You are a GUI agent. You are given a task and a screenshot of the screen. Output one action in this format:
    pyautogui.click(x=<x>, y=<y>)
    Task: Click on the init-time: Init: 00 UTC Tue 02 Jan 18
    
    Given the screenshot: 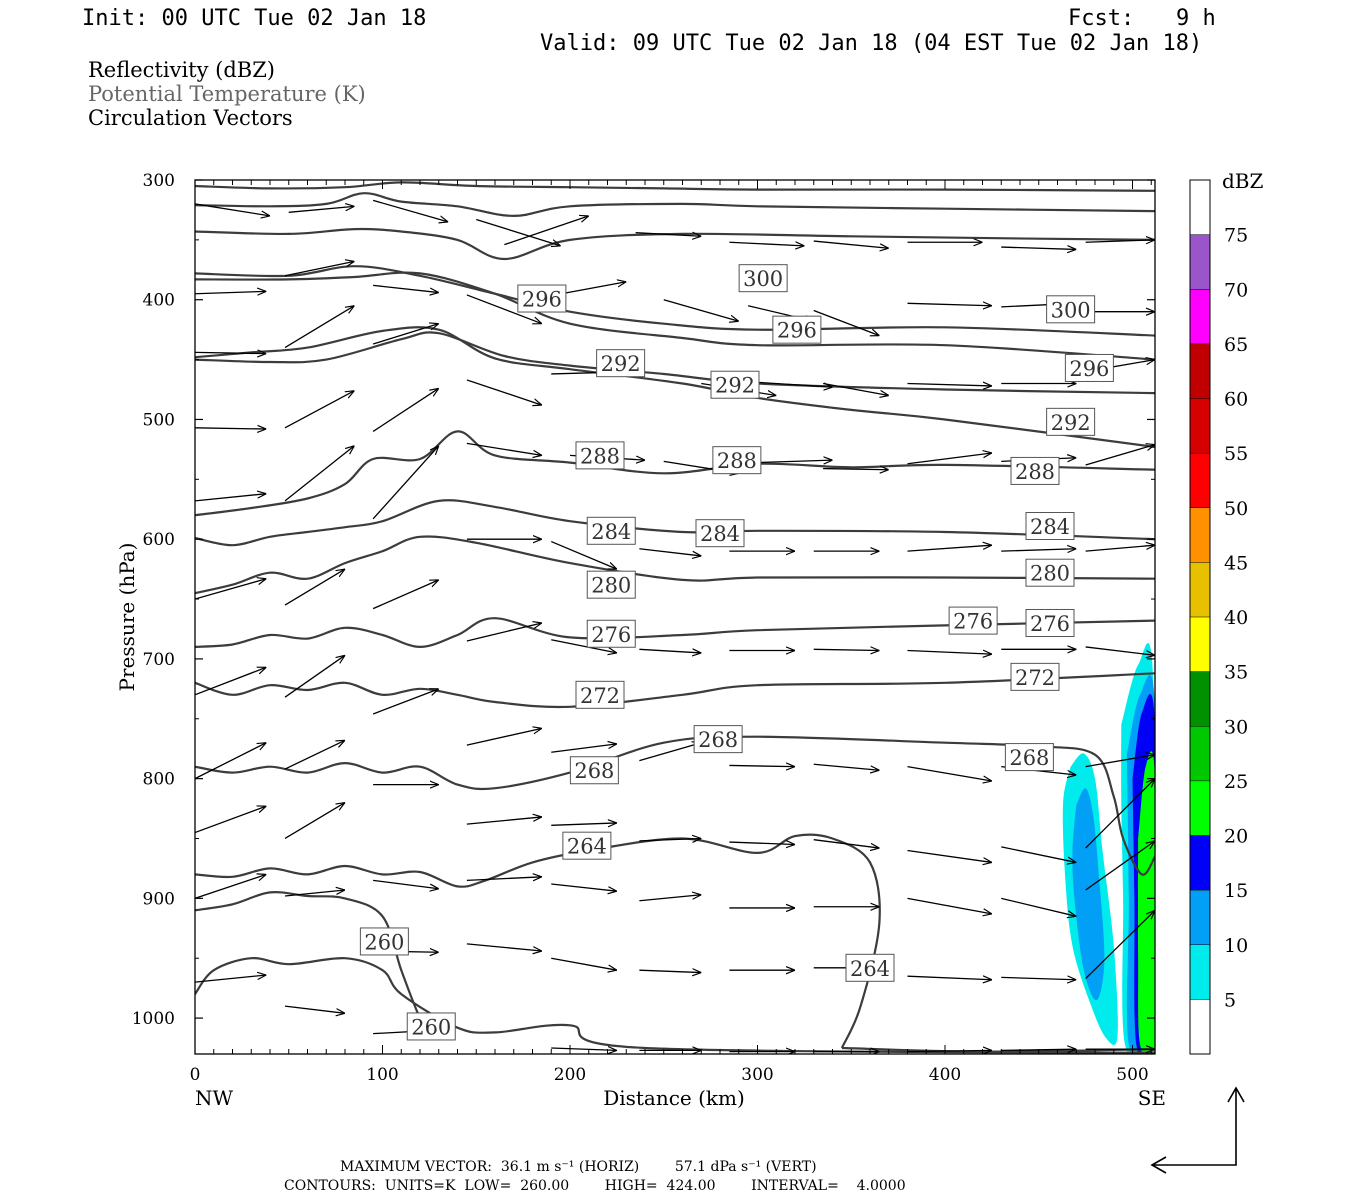 What is the action you would take?
    pyautogui.click(x=254, y=18)
    